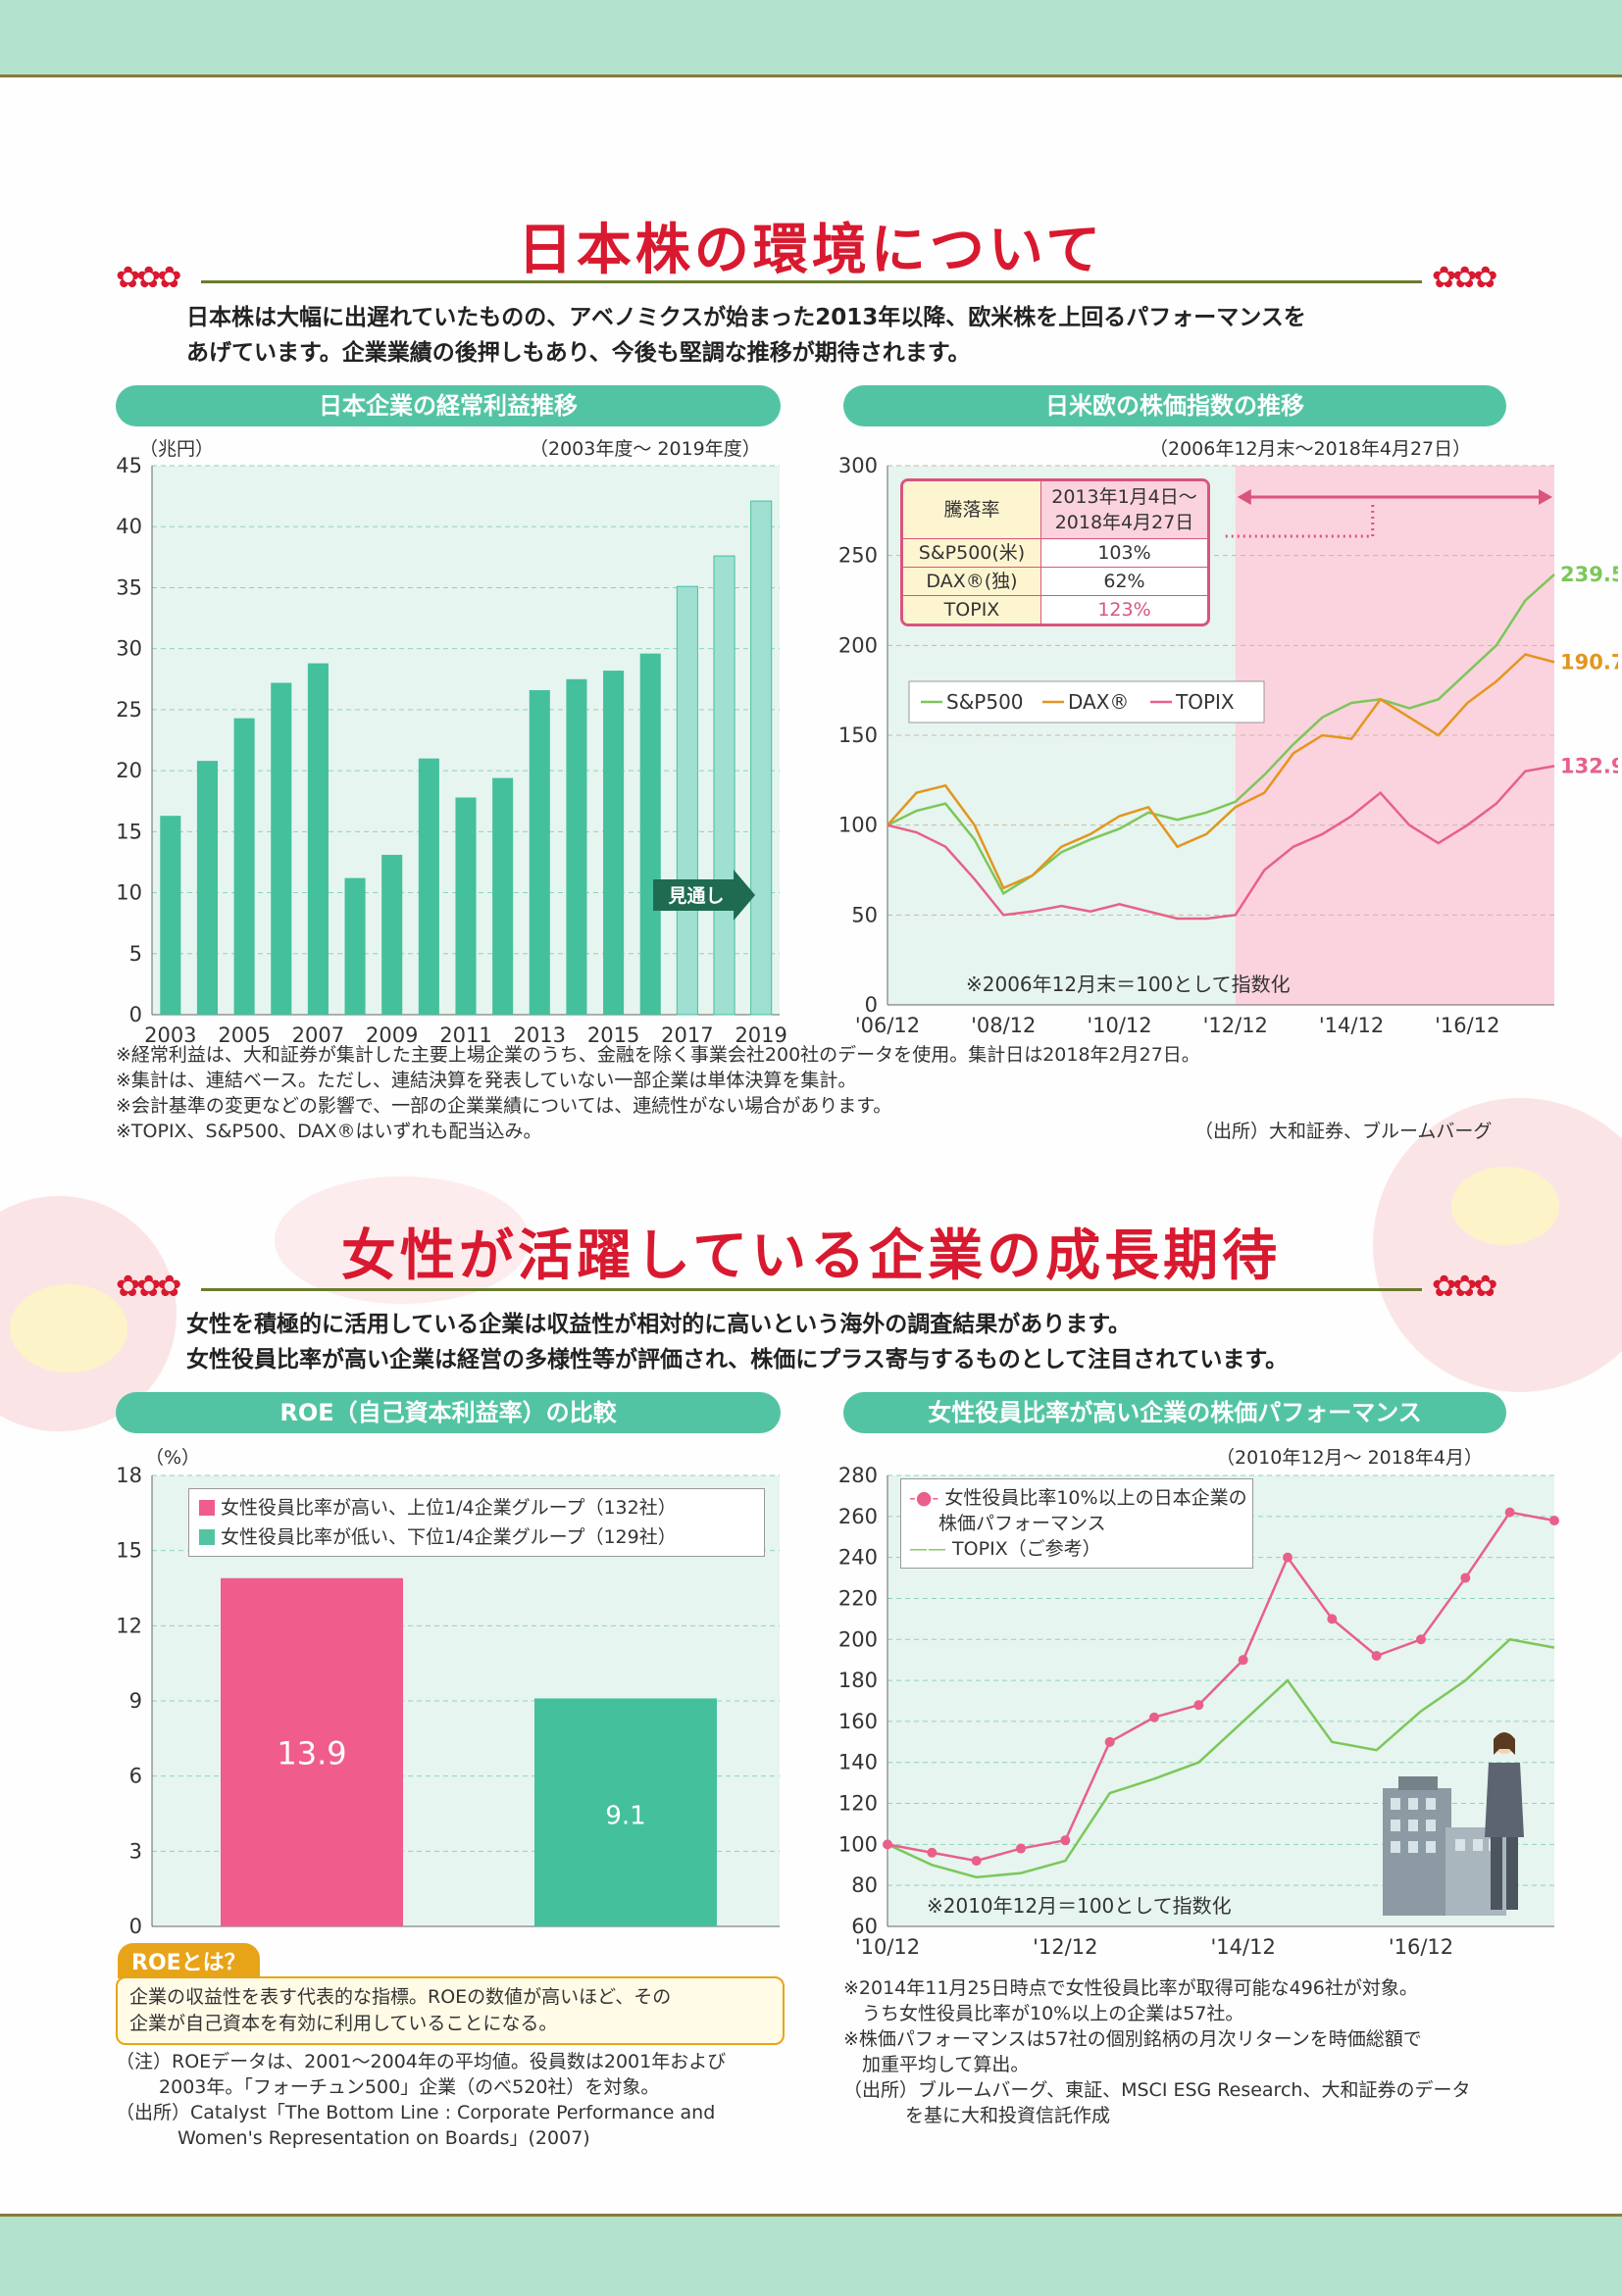 This screenshot has height=2296, width=1622. Describe the element at coordinates (687, 1035) in the screenshot. I see `x-tick-label: 2017` at that location.